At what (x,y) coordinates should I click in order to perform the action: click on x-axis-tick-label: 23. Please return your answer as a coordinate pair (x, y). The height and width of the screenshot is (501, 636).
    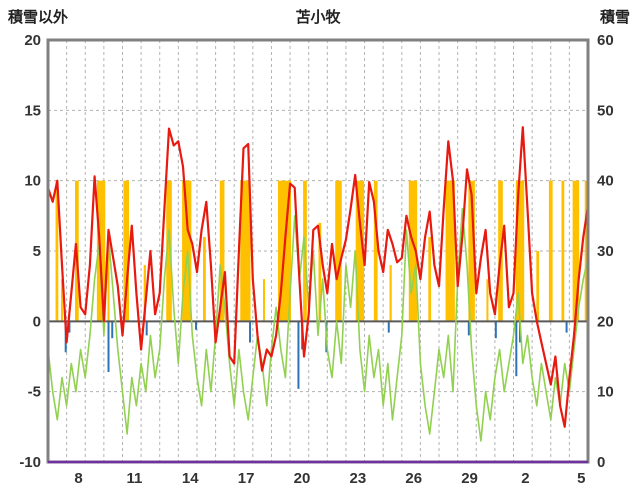
    Looking at the image, I should click on (358, 478).